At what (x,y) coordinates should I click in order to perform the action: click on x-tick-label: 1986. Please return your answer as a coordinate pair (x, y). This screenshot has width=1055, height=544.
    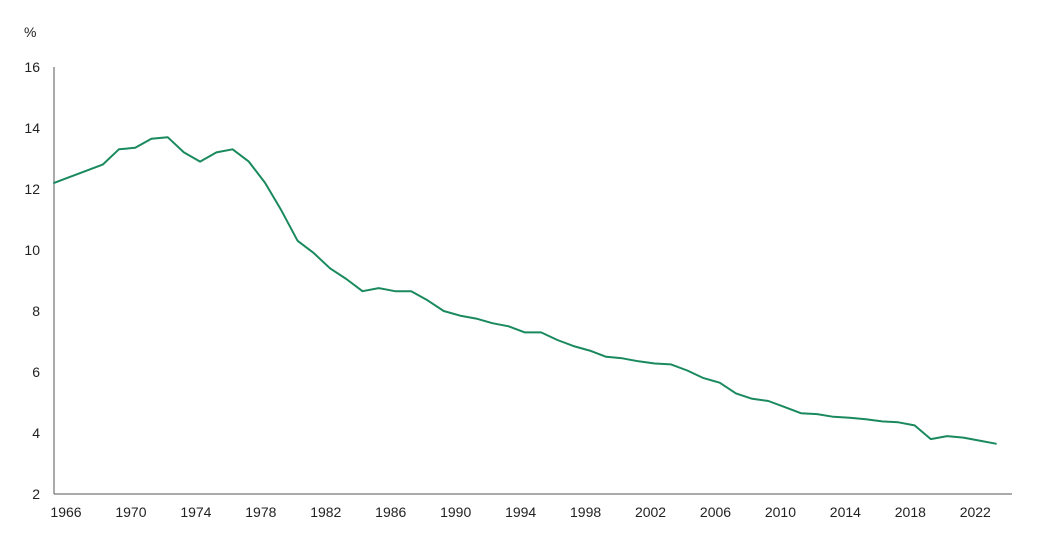
    Looking at the image, I should click on (390, 512).